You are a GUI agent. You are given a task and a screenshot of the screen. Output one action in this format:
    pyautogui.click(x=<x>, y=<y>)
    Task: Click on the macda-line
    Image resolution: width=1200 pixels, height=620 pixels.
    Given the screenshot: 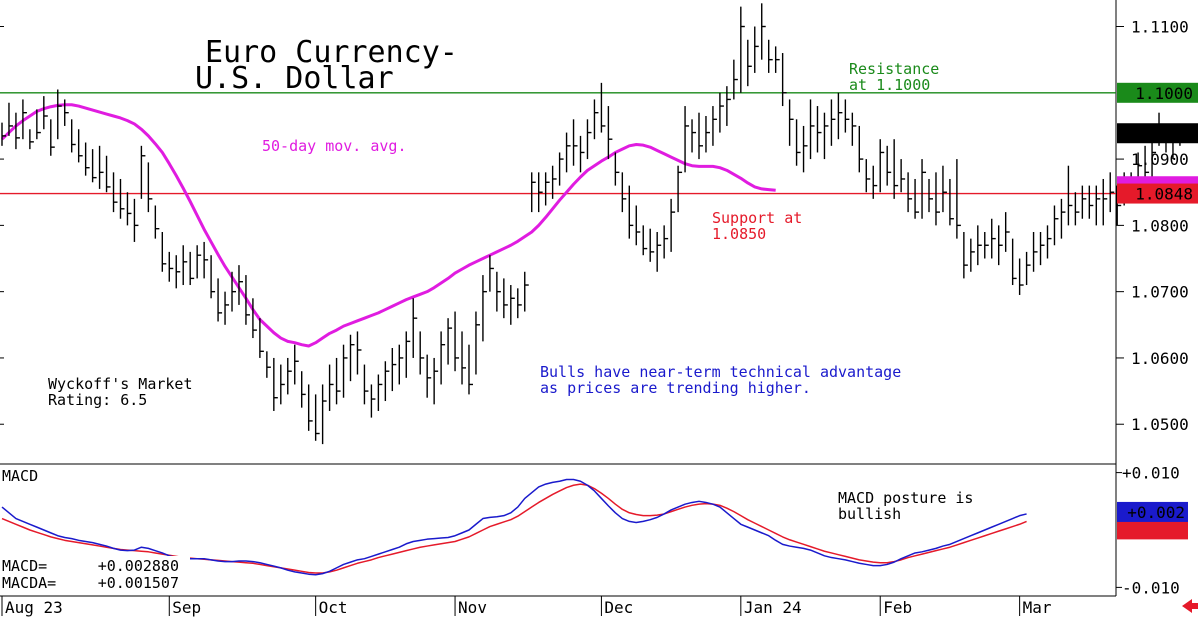 What is the action you would take?
    pyautogui.click(x=514, y=528)
    